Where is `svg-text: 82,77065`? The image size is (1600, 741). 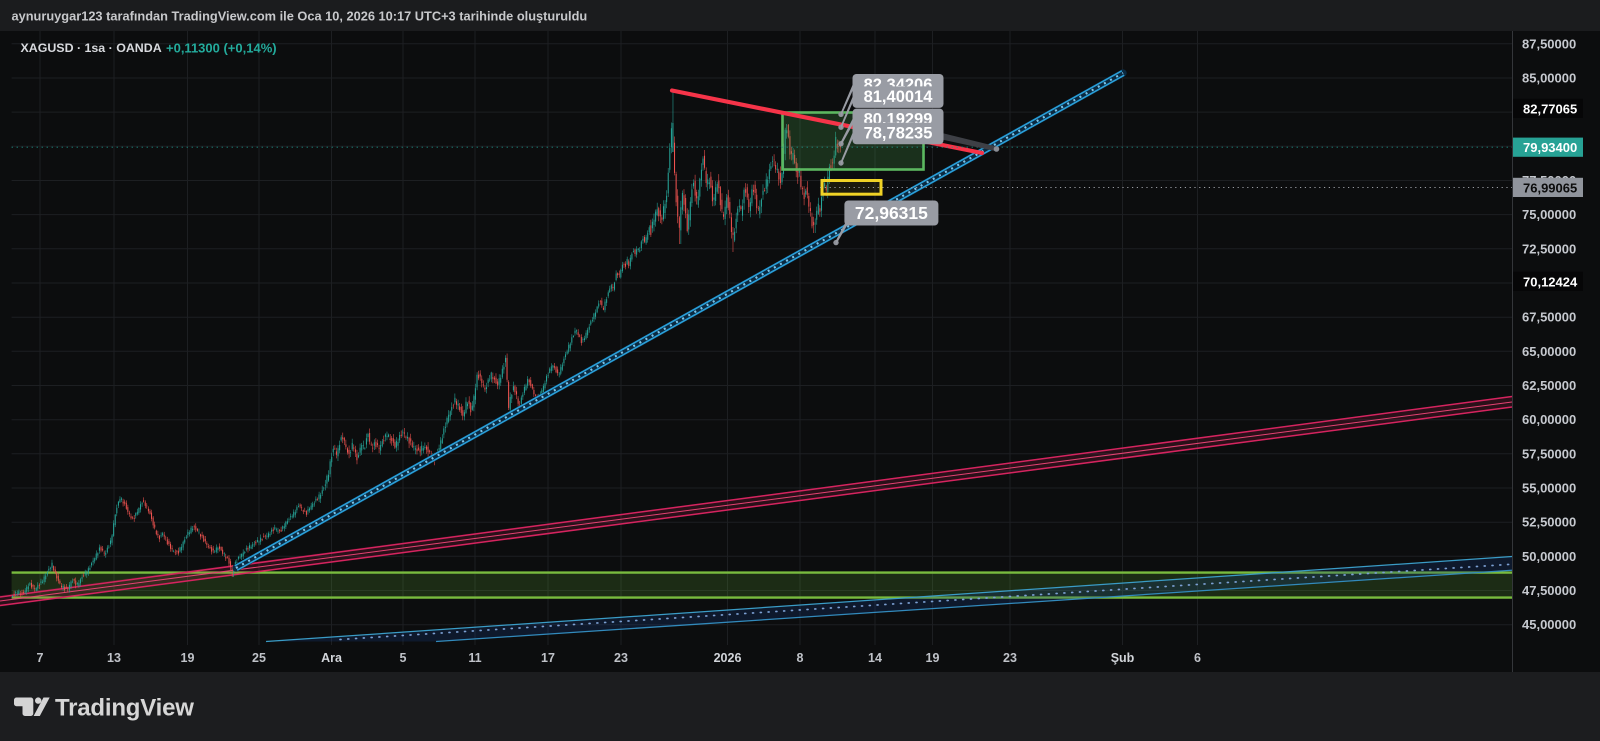
svg-text: 82,77065 is located at coordinates (1550, 108).